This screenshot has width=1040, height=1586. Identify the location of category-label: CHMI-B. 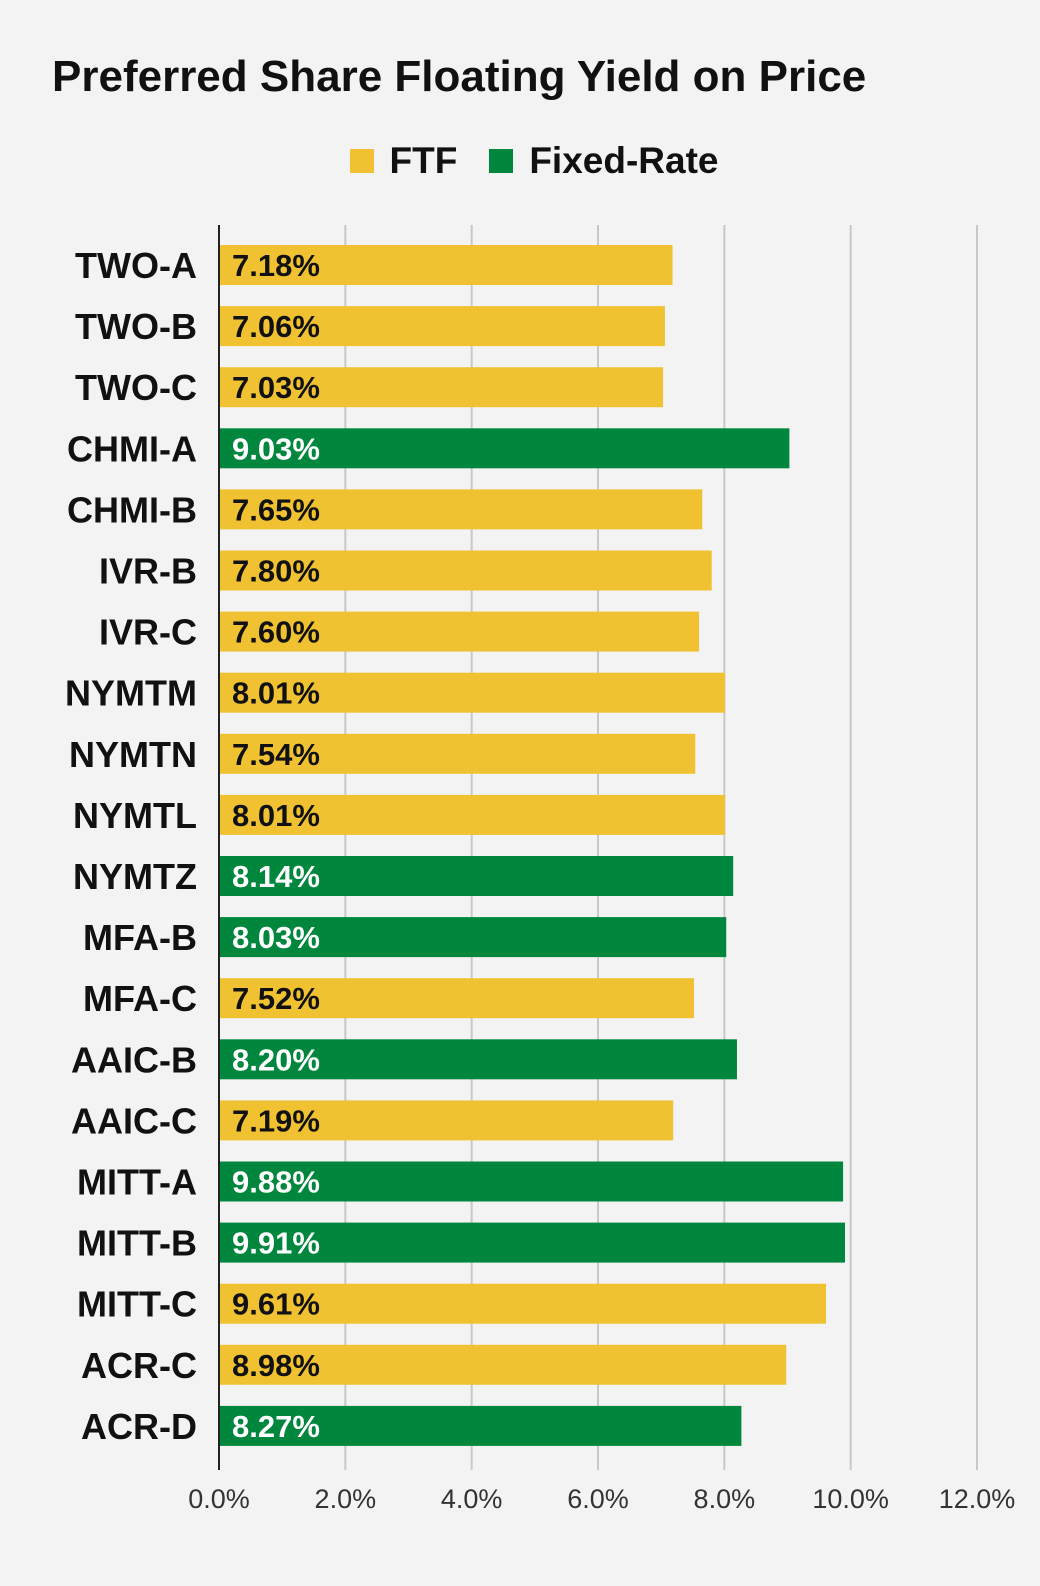
(132, 509).